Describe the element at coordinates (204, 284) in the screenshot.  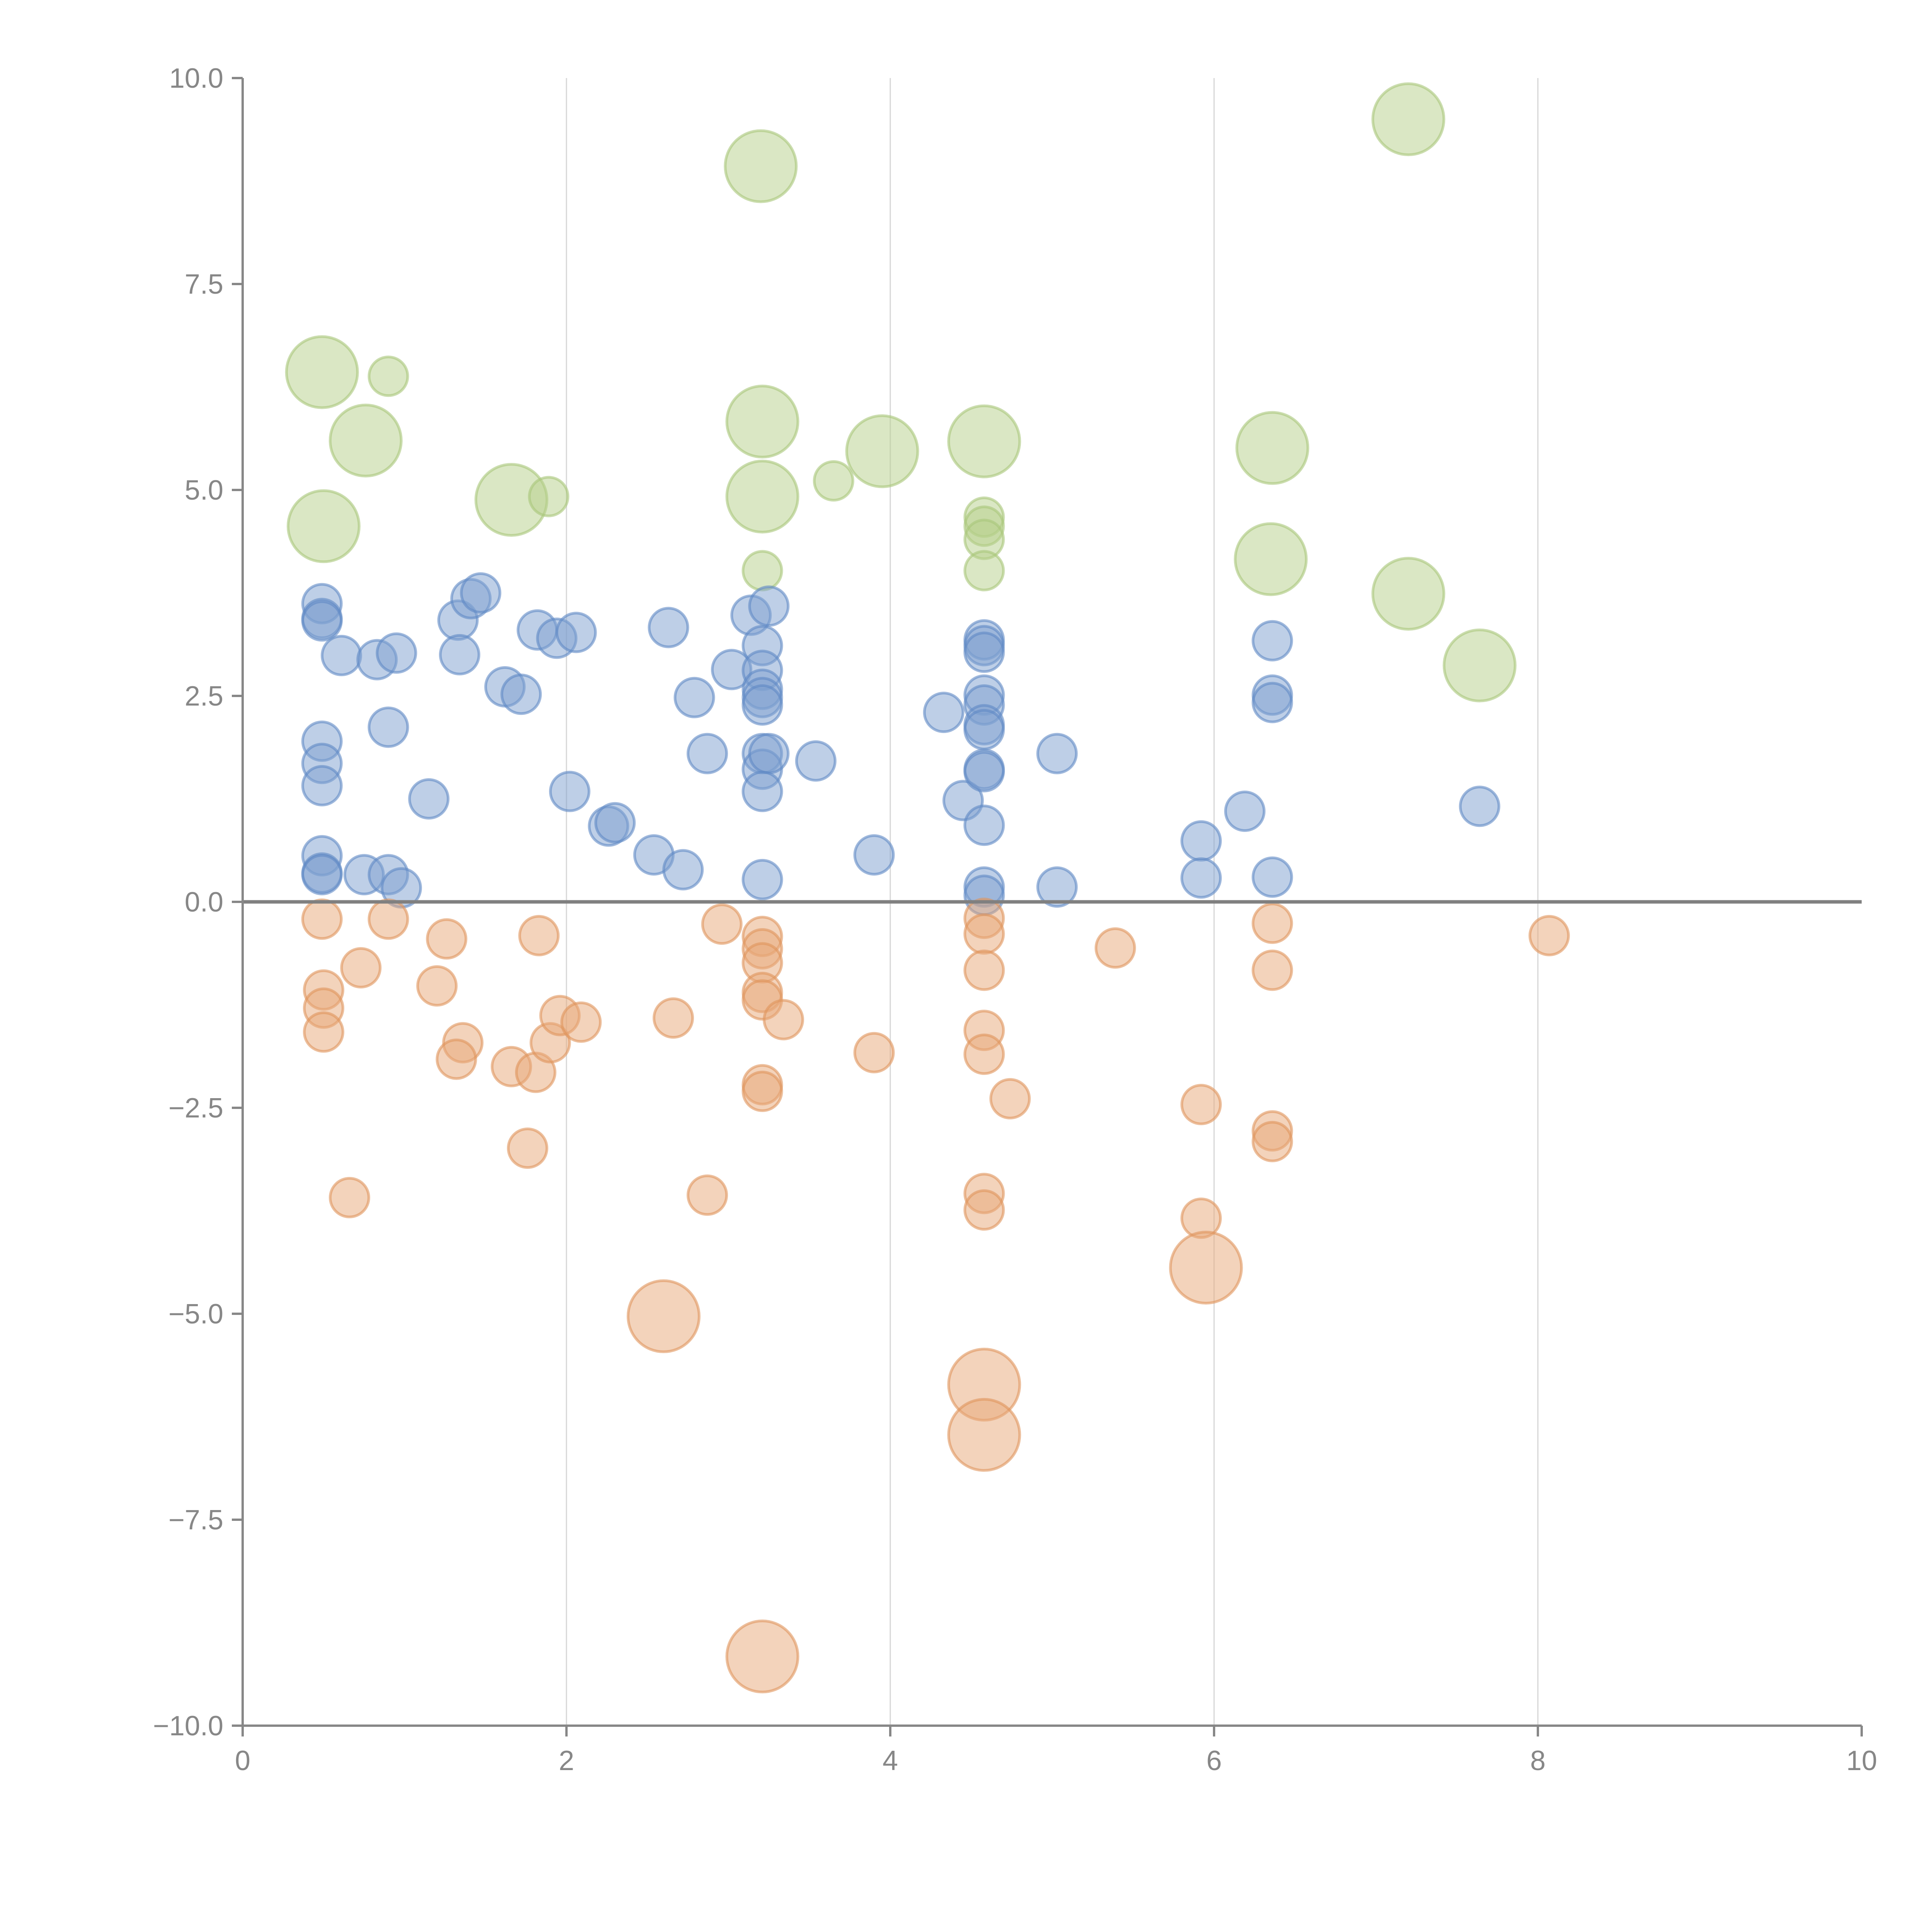
I see `y-tick-label: 7.5` at that location.